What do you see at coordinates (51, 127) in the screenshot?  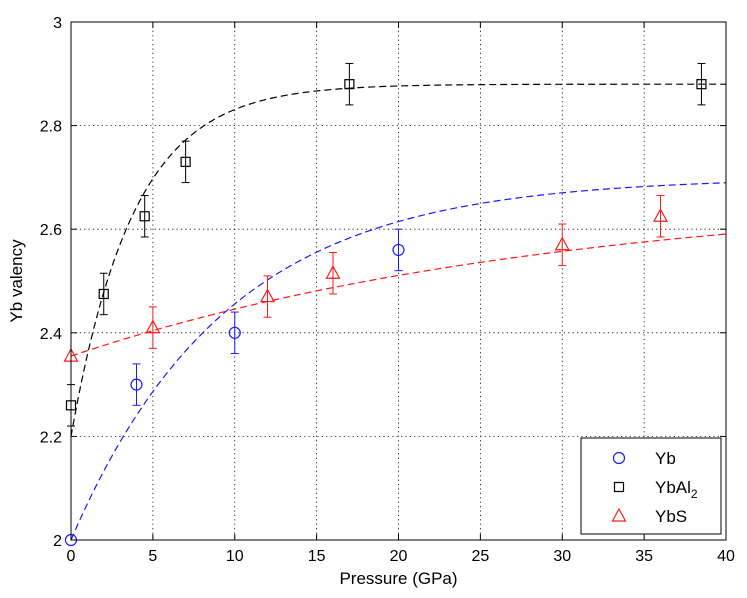 I see `y-tick-label: 2.8` at bounding box center [51, 127].